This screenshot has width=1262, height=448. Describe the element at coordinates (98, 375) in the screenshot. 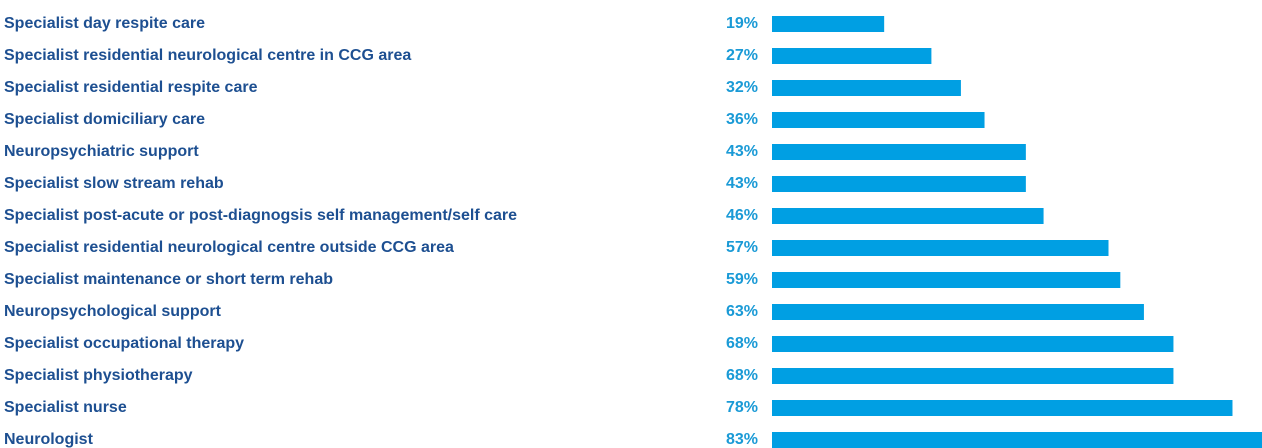

I see `category-label: Specialist physiotherapy` at that location.